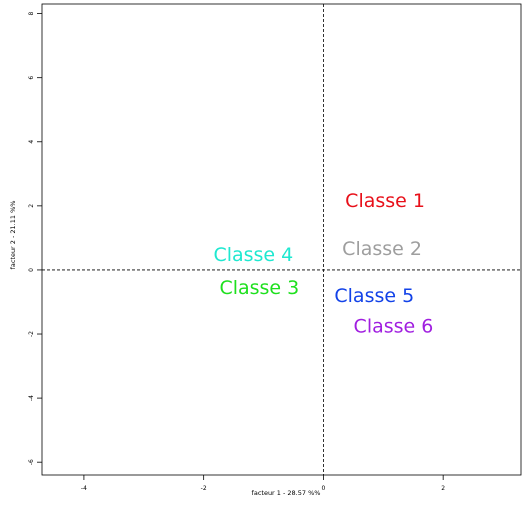 This screenshot has height=506, width=524. What do you see at coordinates (259, 288) in the screenshot?
I see `point-label-classe-3: Classe 3` at bounding box center [259, 288].